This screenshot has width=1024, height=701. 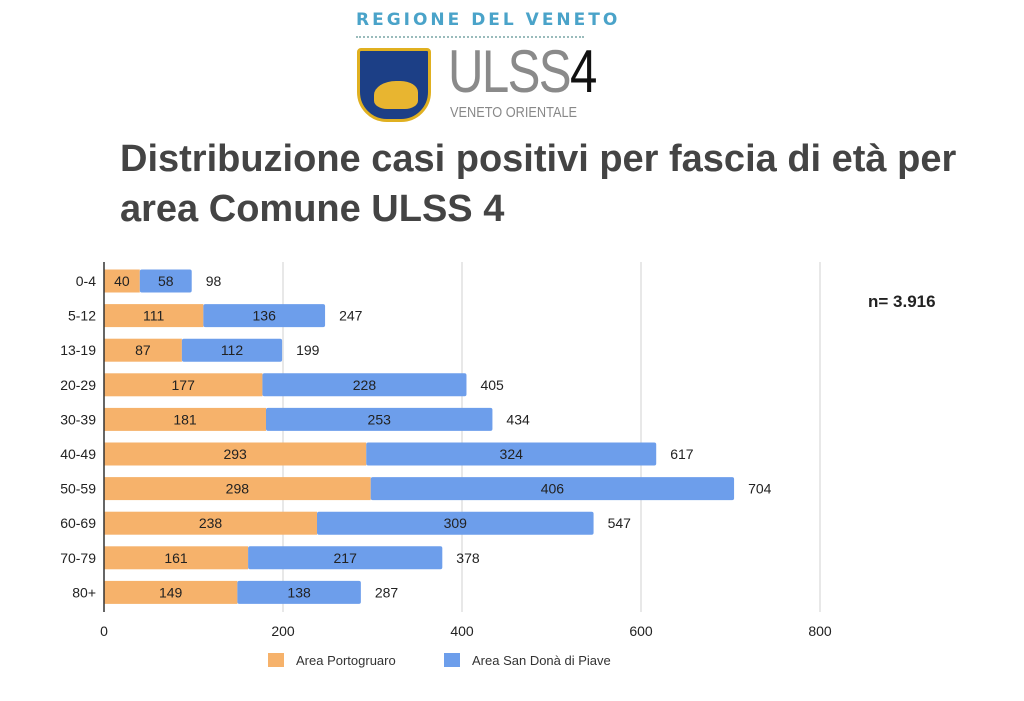 What do you see at coordinates (78, 419) in the screenshot?
I see `y-tick-label: 30-39` at bounding box center [78, 419].